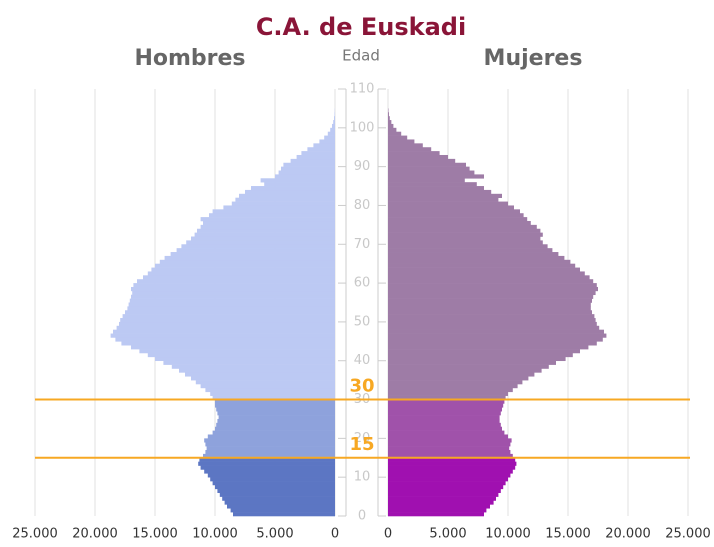 The image size is (714, 547). I want to click on y-tick-label: 10, so click(362, 477).